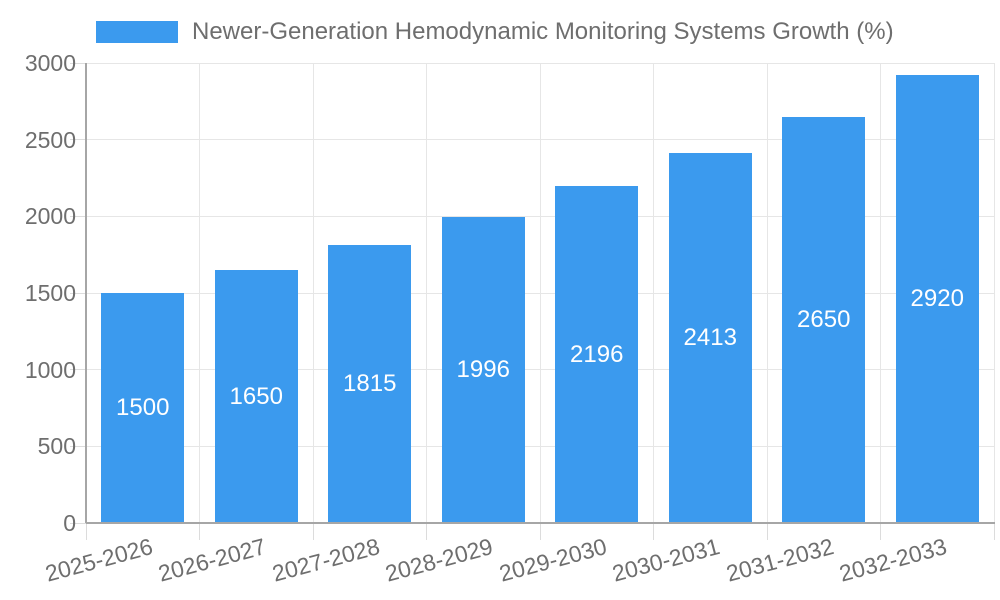 Image resolution: width=1000 pixels, height=600 pixels. Describe the element at coordinates (137, 32) in the screenshot. I see `legend-color-swatch` at that location.